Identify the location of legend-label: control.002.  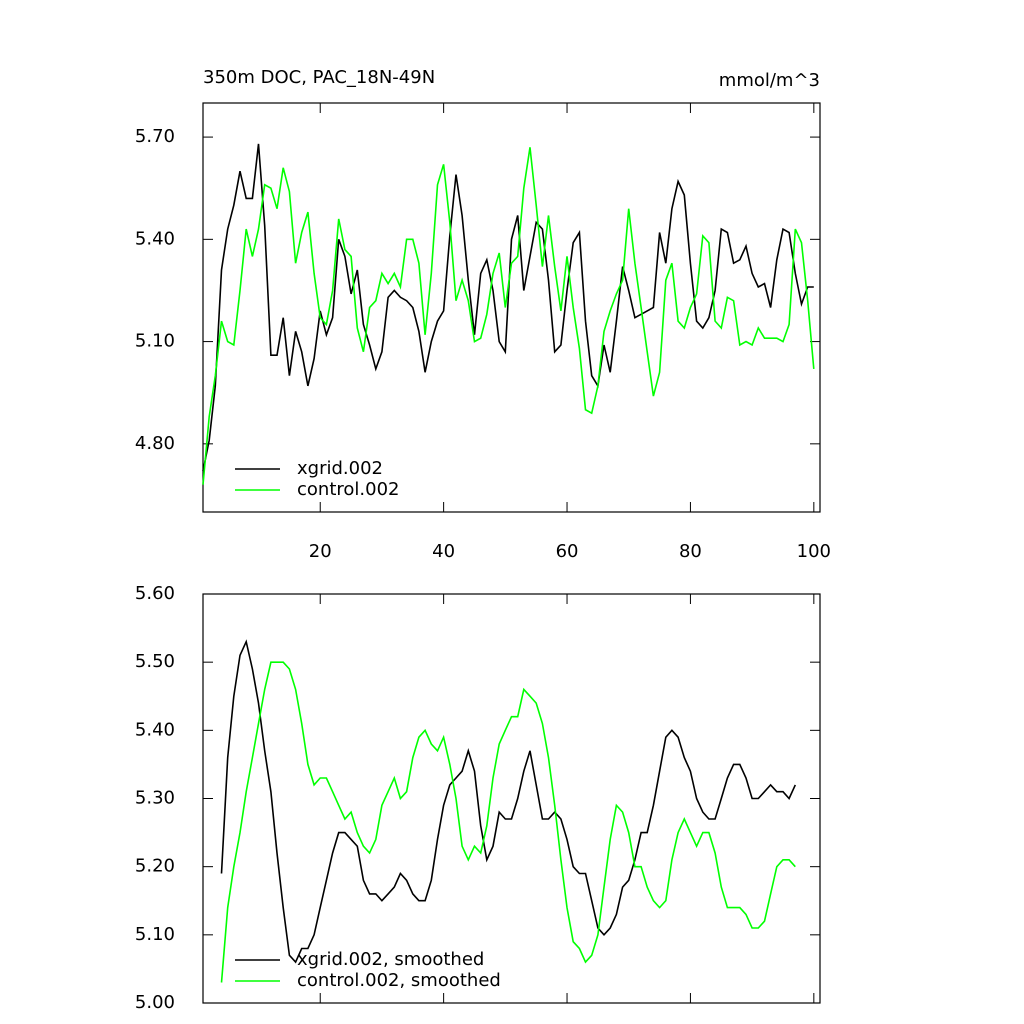
(348, 489).